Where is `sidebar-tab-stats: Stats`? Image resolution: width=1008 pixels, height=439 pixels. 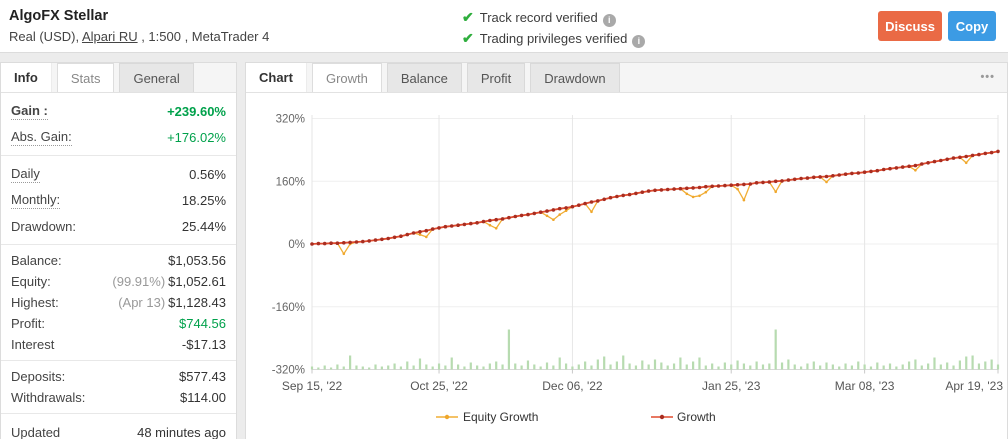
sidebar-tab-stats: Stats is located at coordinates (85, 77).